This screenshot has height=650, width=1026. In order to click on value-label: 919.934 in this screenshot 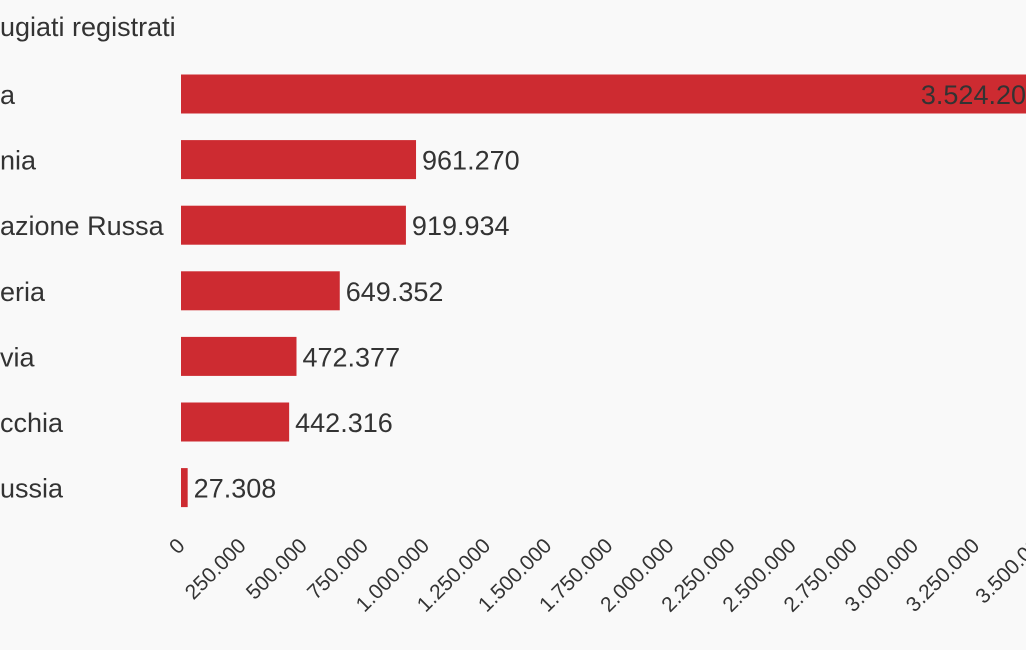, I will do `click(461, 226)`.